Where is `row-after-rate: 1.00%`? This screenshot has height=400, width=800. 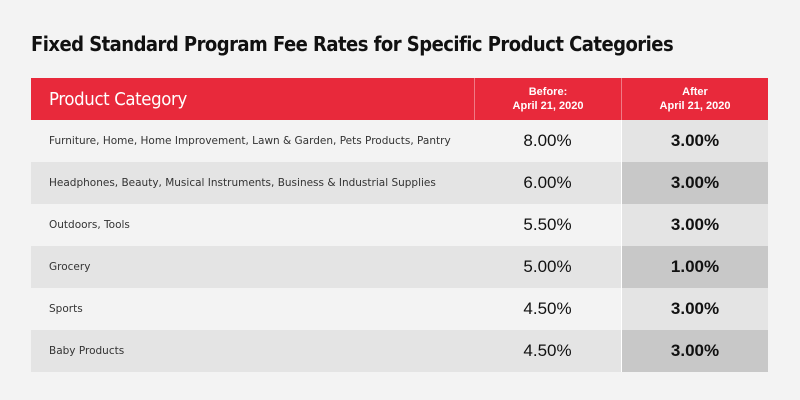
row-after-rate: 1.00% is located at coordinates (695, 267).